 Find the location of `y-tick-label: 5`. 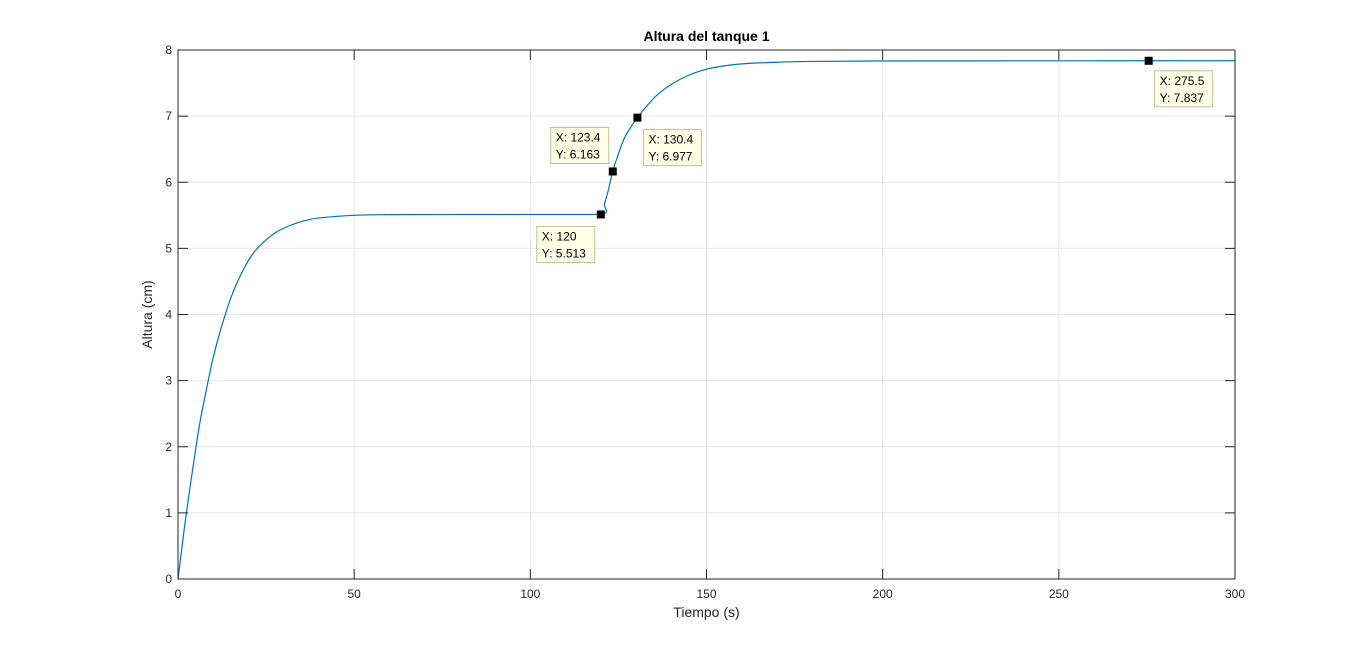

y-tick-label: 5 is located at coordinates (168, 248).